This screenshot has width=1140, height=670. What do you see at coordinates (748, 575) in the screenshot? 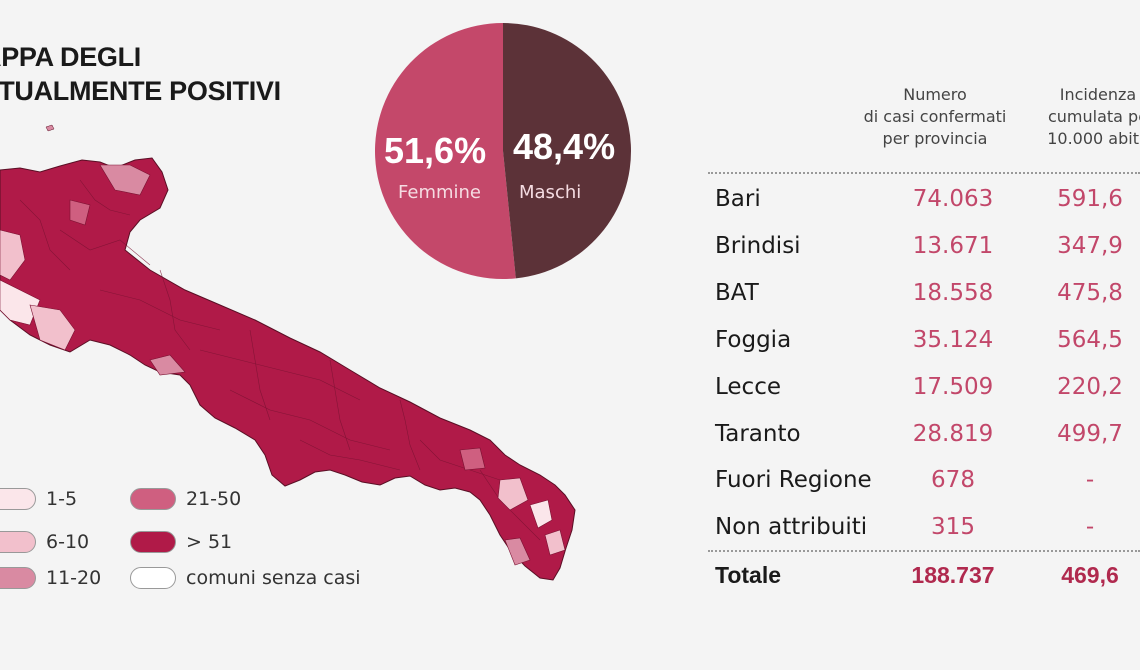
I see `total-label: Totale` at bounding box center [748, 575].